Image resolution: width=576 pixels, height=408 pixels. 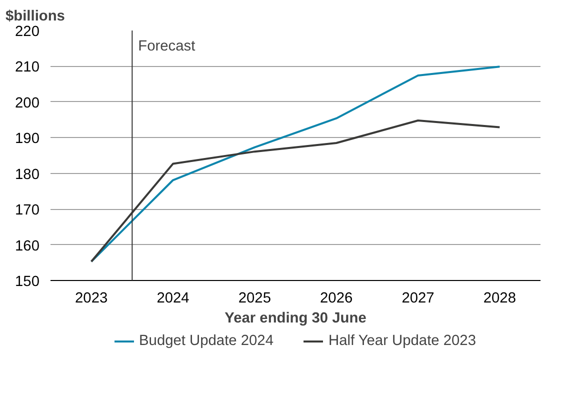 I want to click on y-axis-title: $billions, so click(x=35, y=16).